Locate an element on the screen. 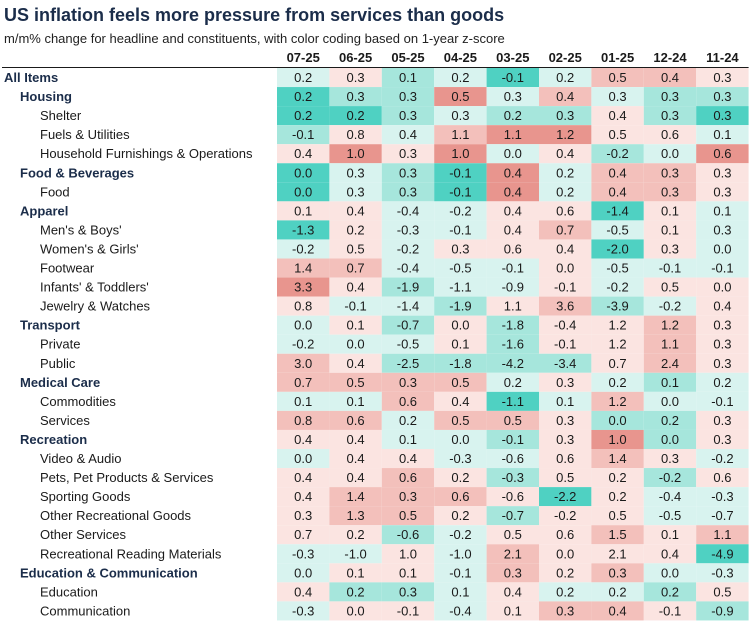 The width and height of the screenshot is (753, 625). cell-value: 3.6 is located at coordinates (565, 306).